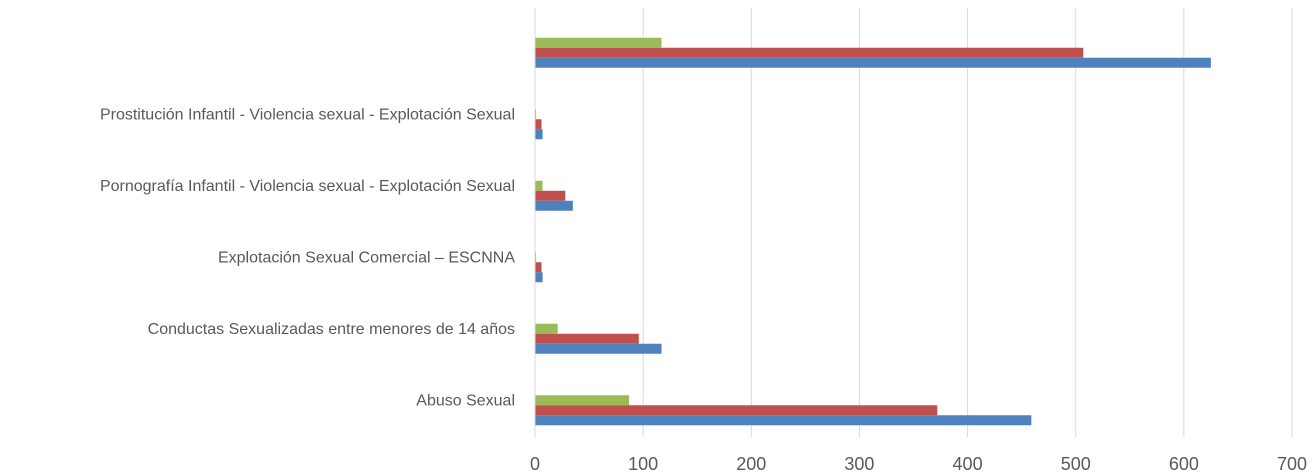 The height and width of the screenshot is (475, 1313). Describe the element at coordinates (535, 464) in the screenshot. I see `x-tick-label: 0` at that location.